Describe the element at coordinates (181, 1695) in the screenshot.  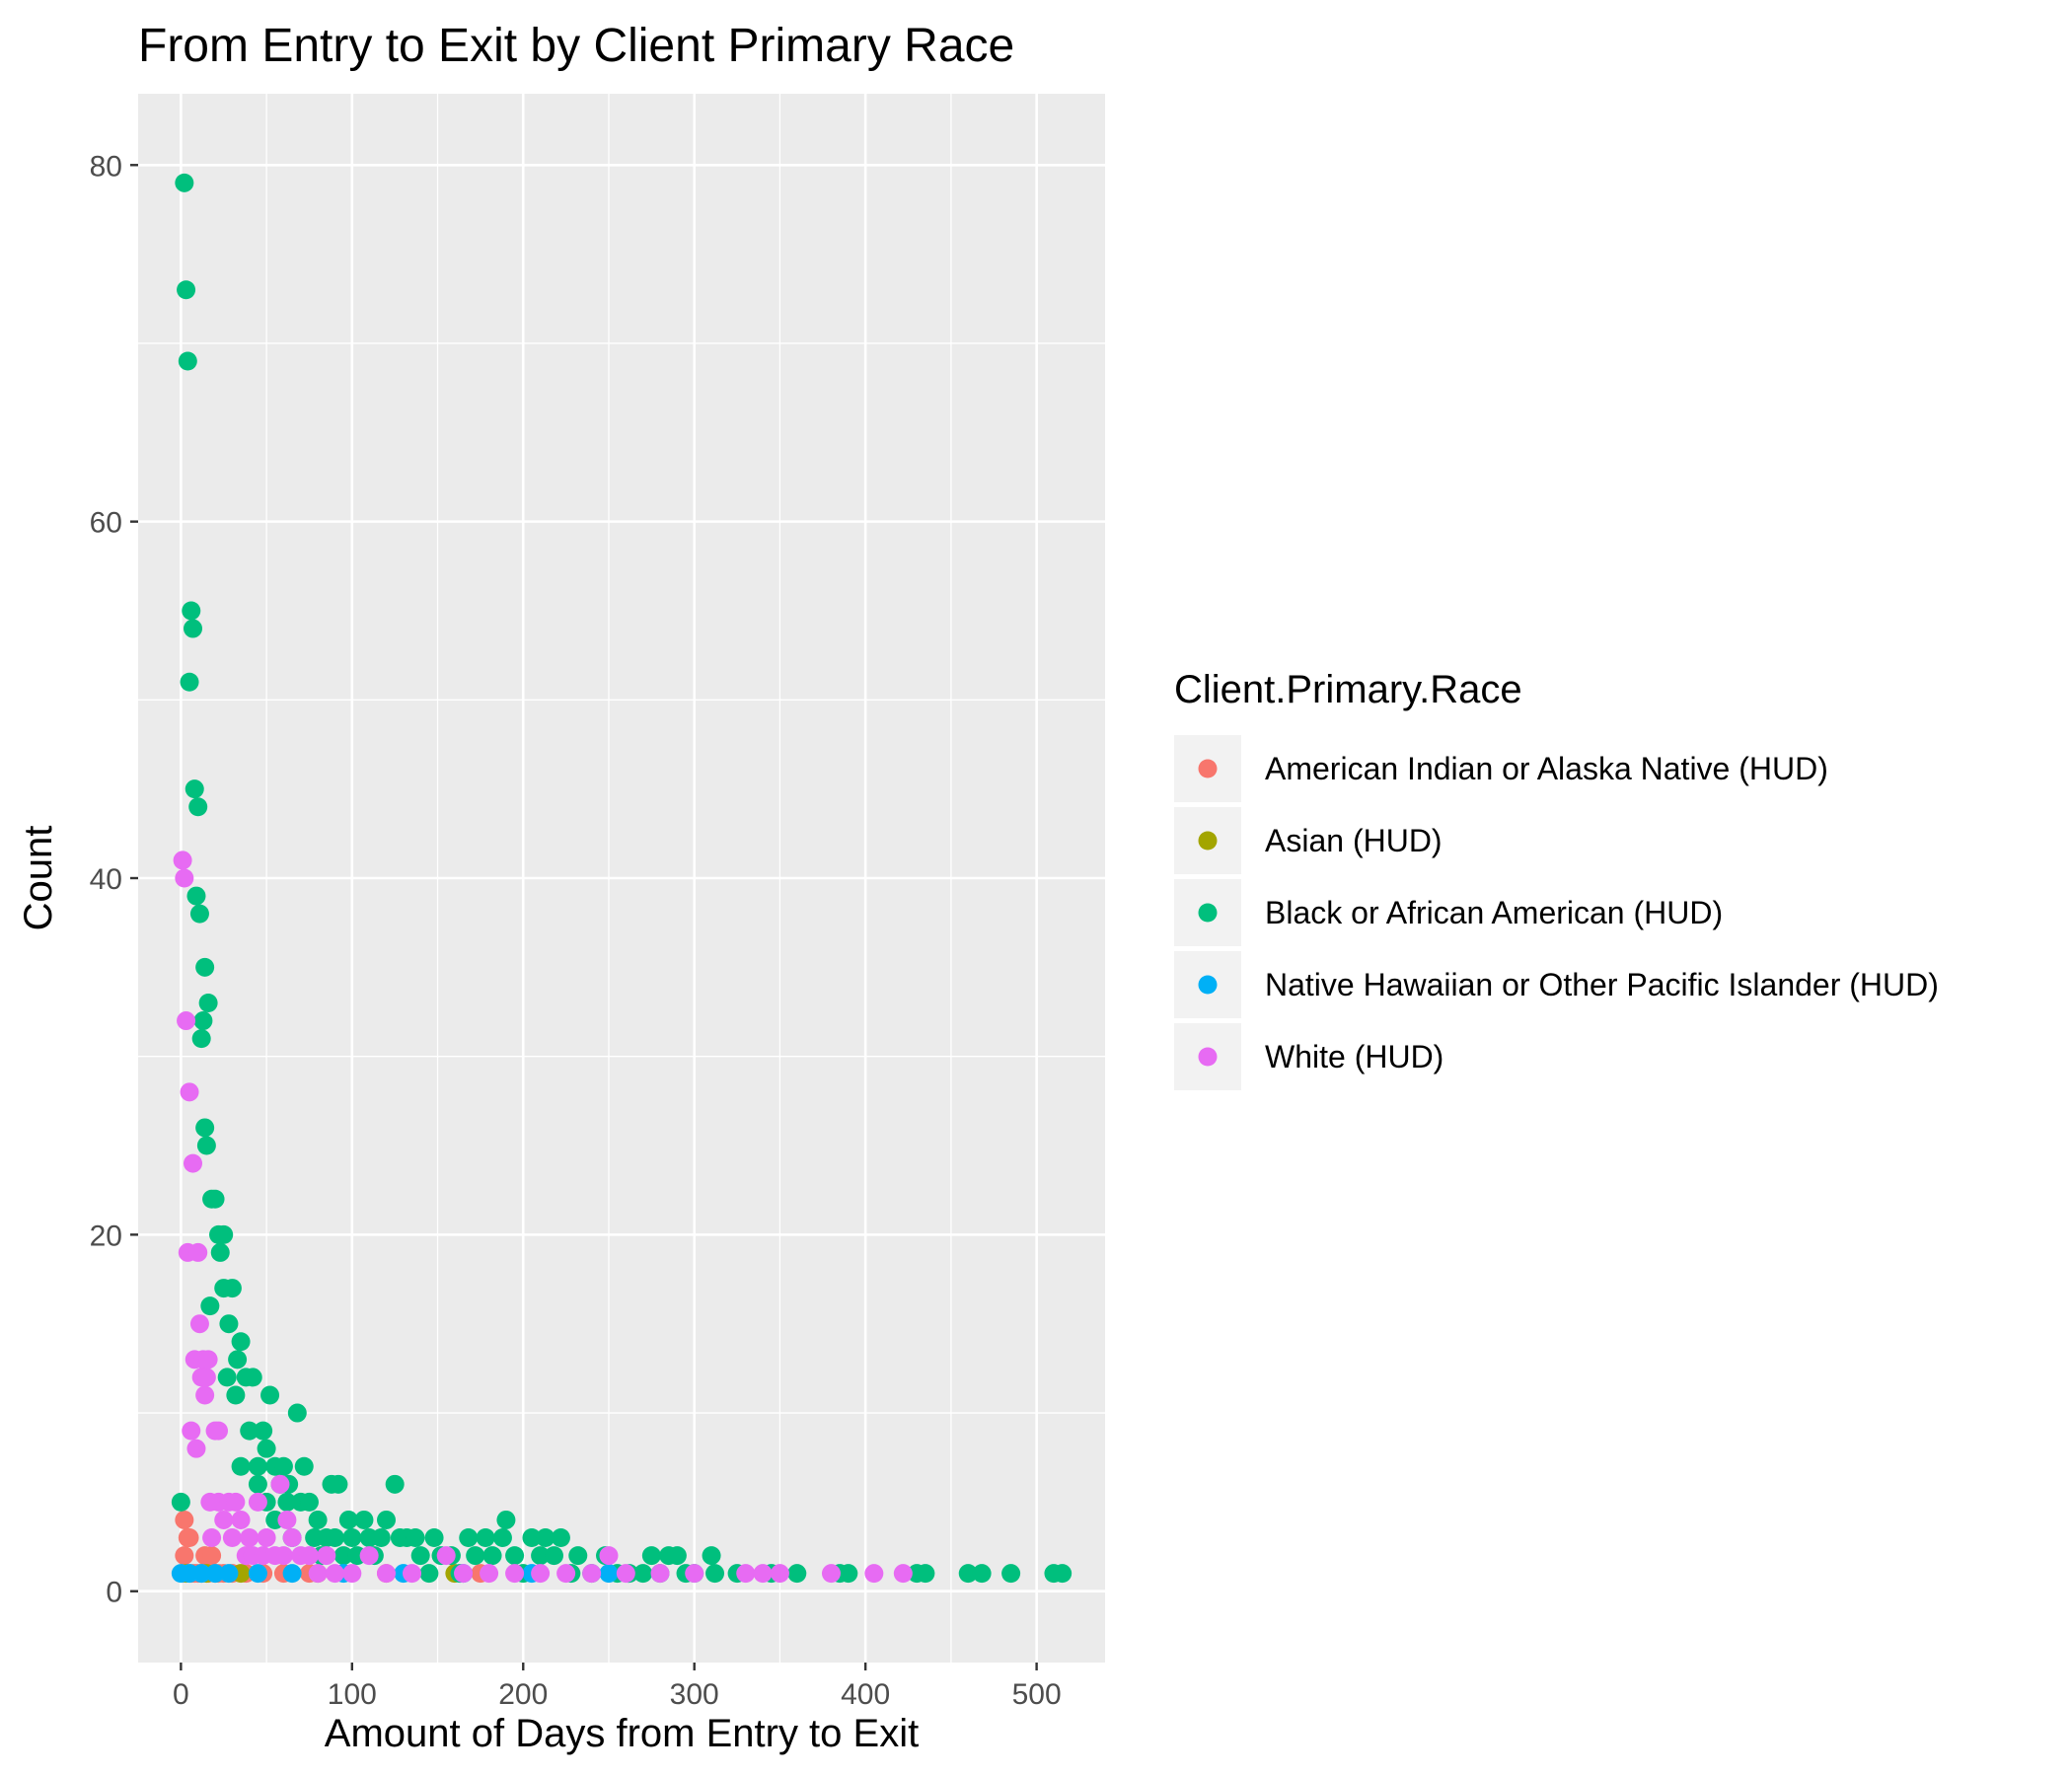
I see `x-tick-label: 0` at that location.